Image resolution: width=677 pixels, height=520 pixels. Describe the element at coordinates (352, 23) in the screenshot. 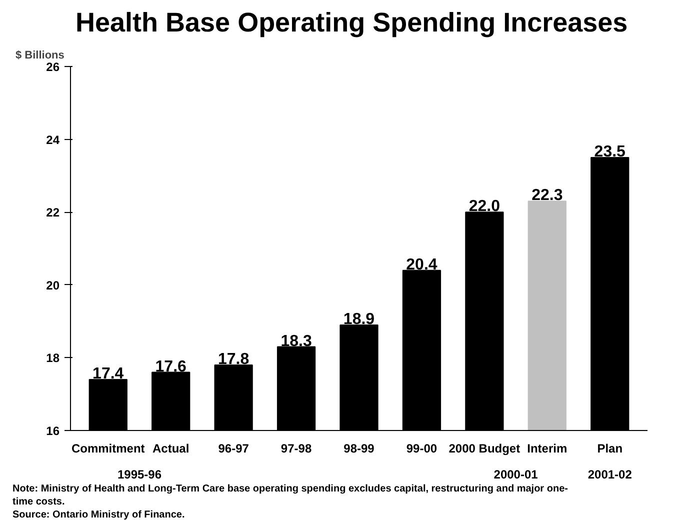

I see `chart-title: Health Base Operating Spending Increases` at that location.